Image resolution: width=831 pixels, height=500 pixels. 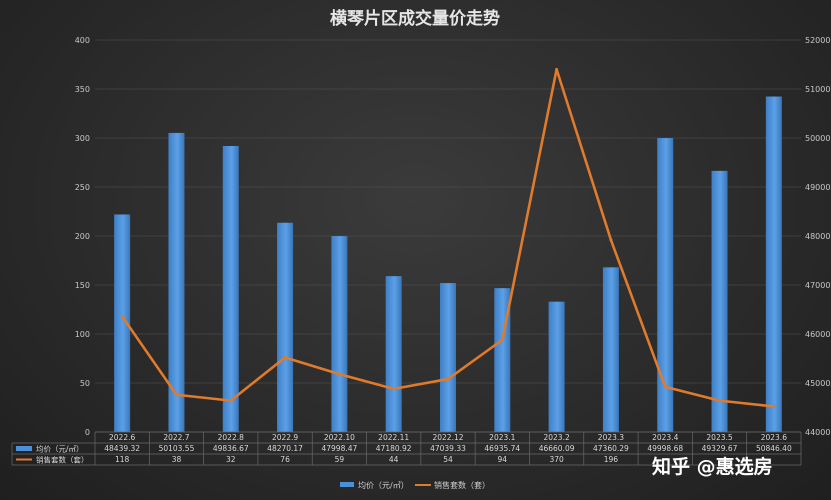 What do you see at coordinates (82, 187) in the screenshot?
I see `left-tick-label: 250` at bounding box center [82, 187].